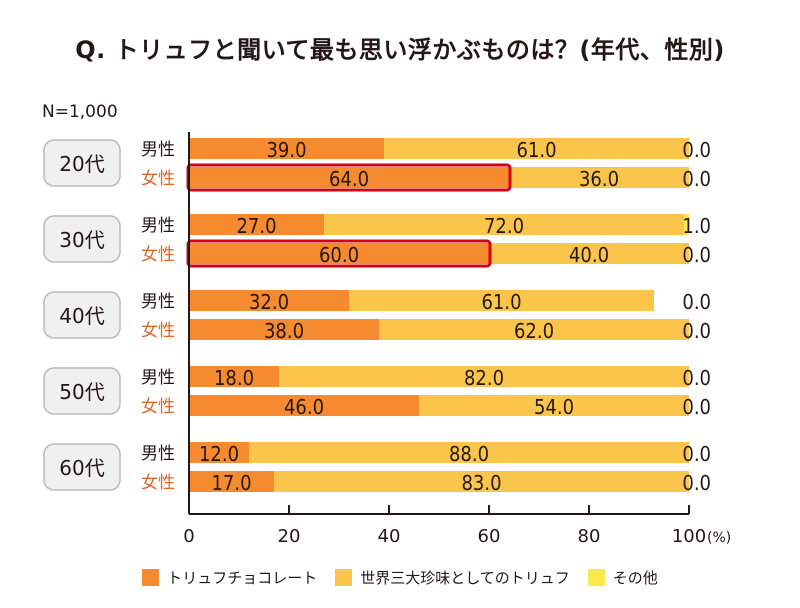 The height and width of the screenshot is (608, 800). I want to click on legend-swatch-delicacy, so click(344, 577).